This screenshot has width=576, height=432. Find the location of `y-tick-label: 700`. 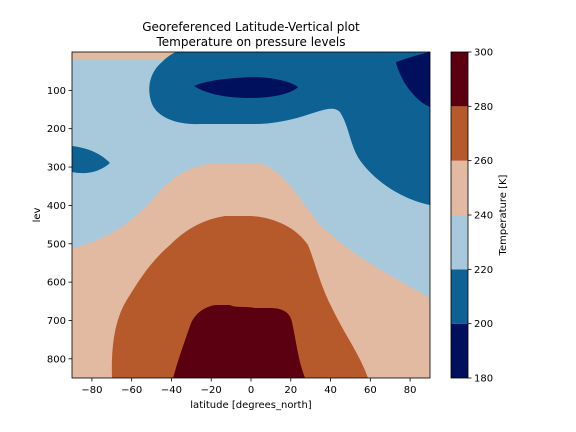

y-tick-label: 700 is located at coordinates (56, 321).